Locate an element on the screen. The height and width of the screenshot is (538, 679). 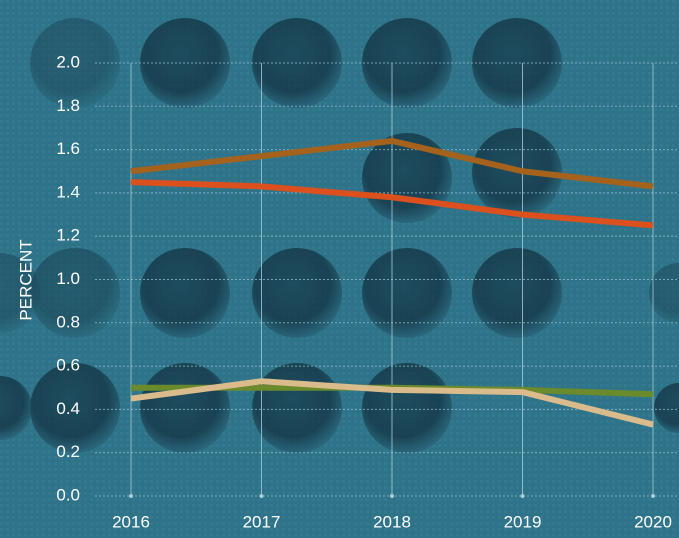
x-tick-label: 2020 is located at coordinates (653, 521).